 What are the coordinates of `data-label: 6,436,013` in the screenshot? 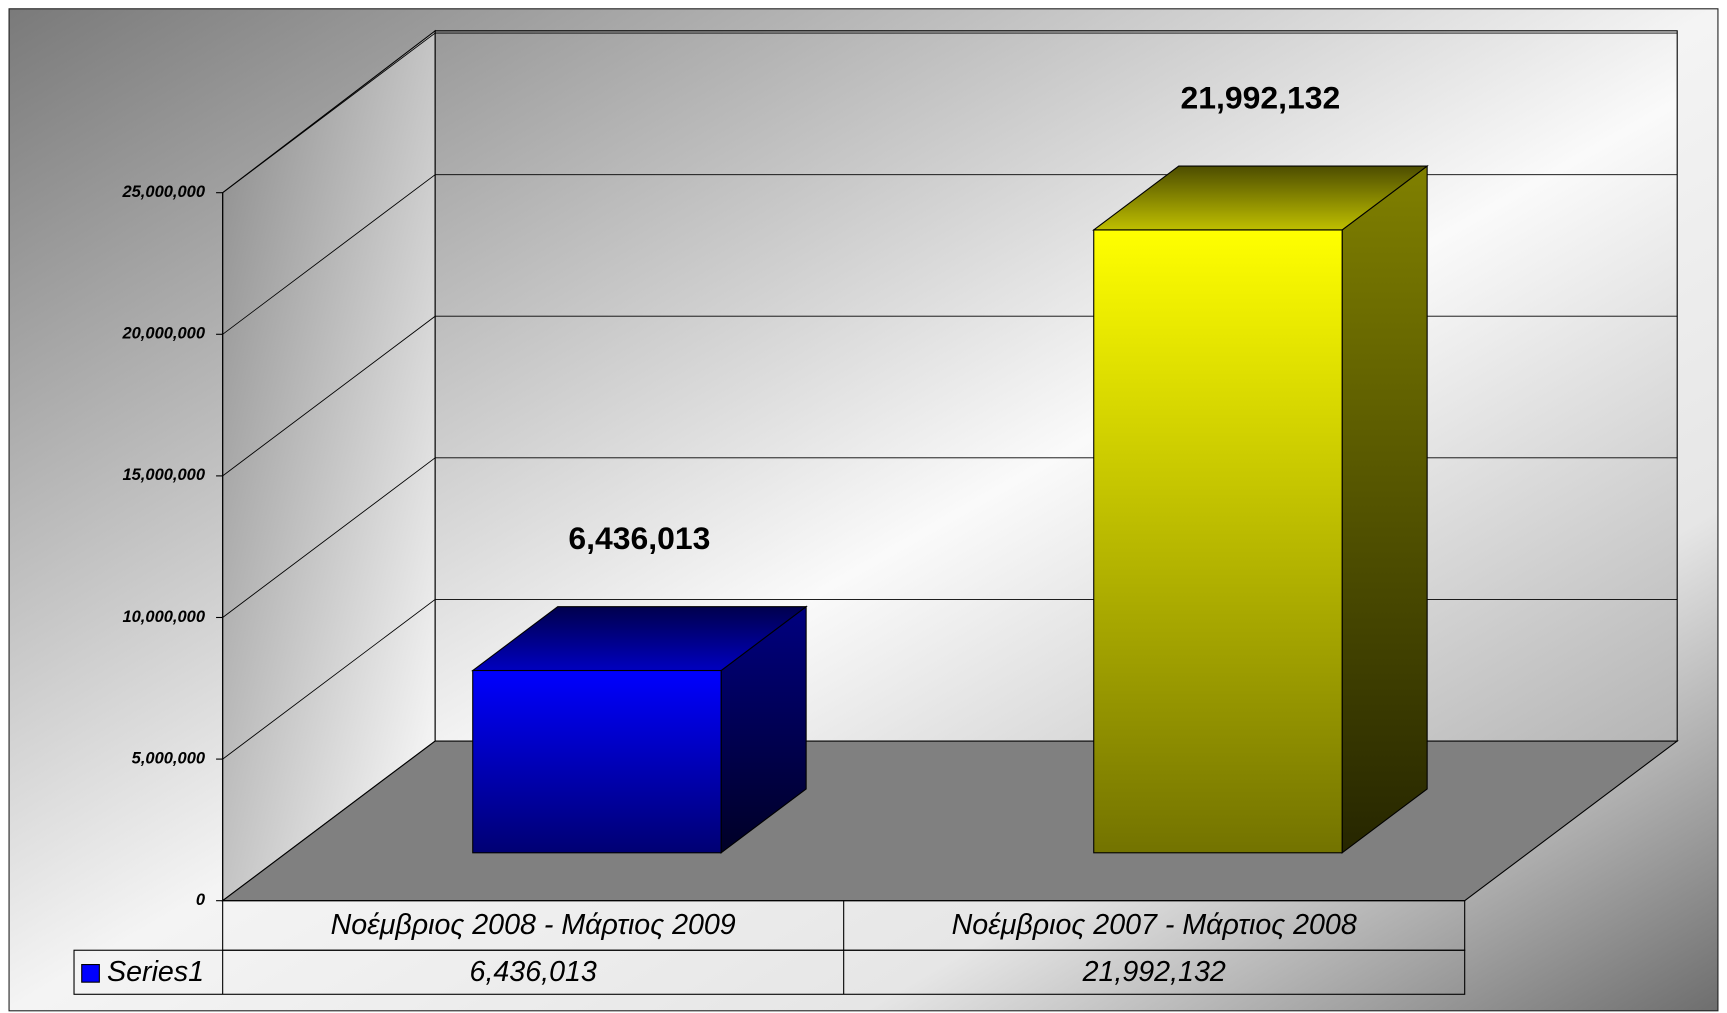 It's located at (639, 538).